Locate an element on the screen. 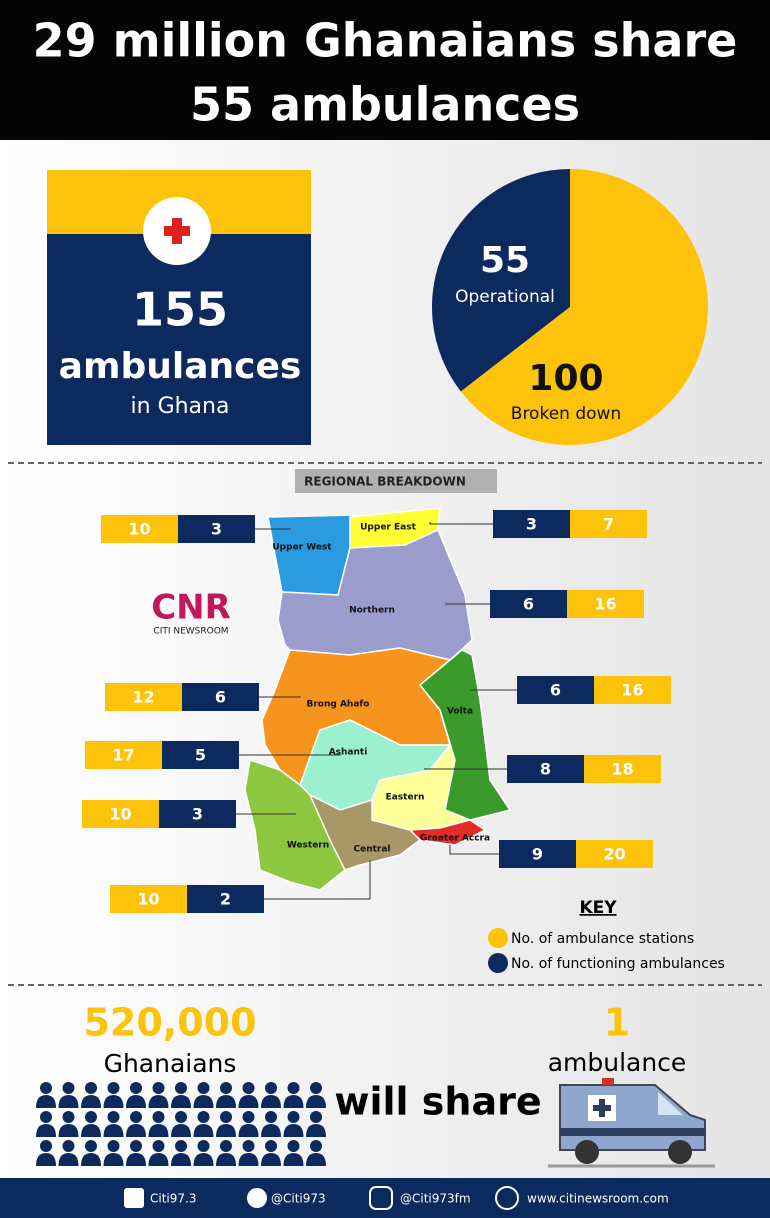 This screenshot has height=1218, width=770. station-count: 20 is located at coordinates (614, 854).